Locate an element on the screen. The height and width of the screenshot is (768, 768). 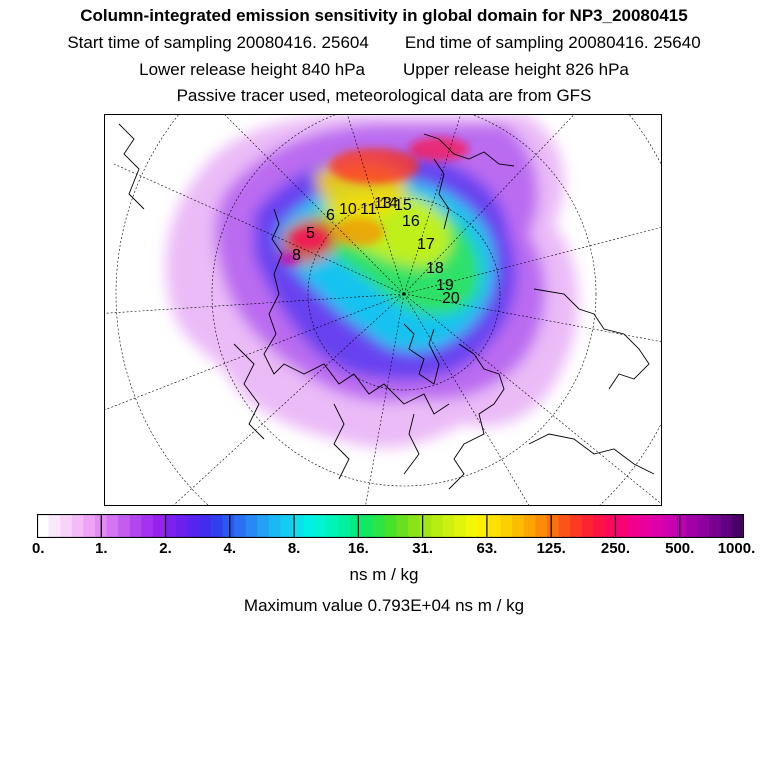
colorbar-tick: 8. is located at coordinates (294, 548).